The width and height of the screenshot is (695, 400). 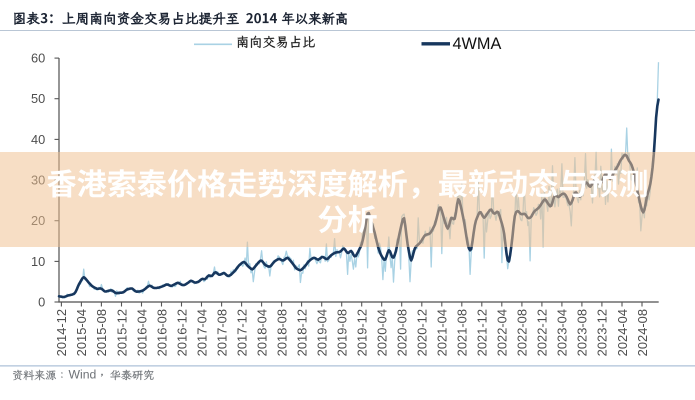 I want to click on svg-text: 2022-04, so click(x=502, y=332).